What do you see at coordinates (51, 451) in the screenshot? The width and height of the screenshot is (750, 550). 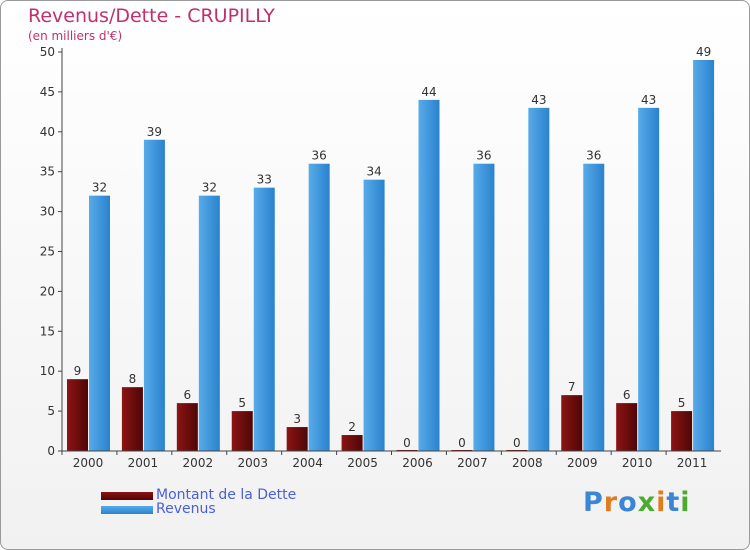 I see `y-tick-label: 0` at bounding box center [51, 451].